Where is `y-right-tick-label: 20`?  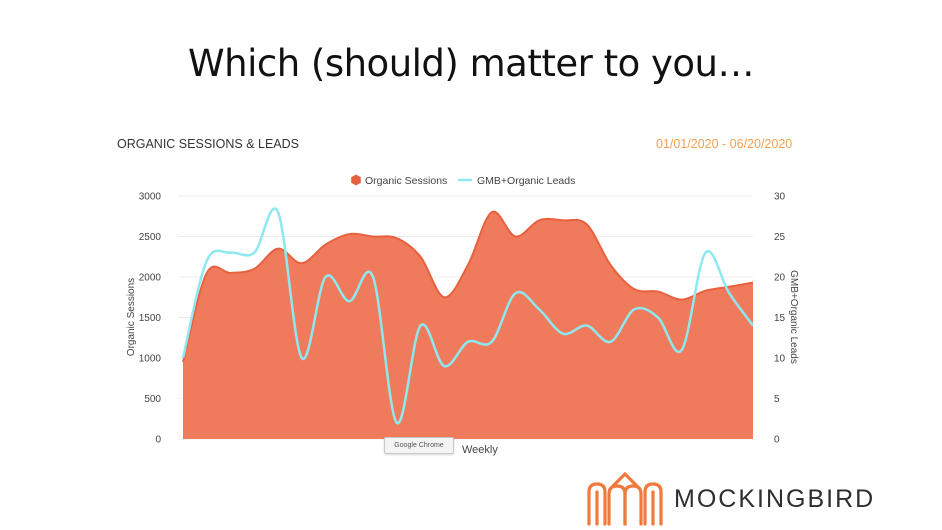 y-right-tick-label: 20 is located at coordinates (780, 278).